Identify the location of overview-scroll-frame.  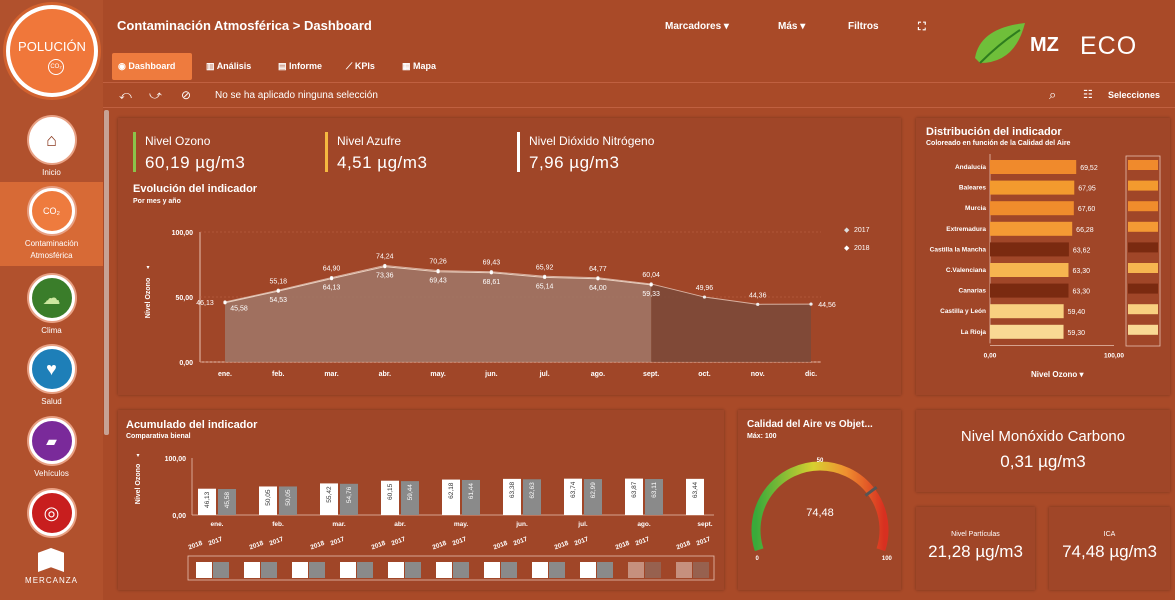
(451, 568).